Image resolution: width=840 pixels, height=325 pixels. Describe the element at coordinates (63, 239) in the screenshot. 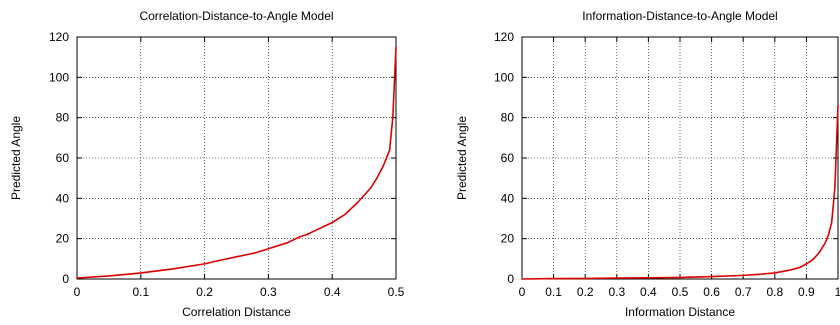

I see `chart1-ytick-label: 20` at that location.